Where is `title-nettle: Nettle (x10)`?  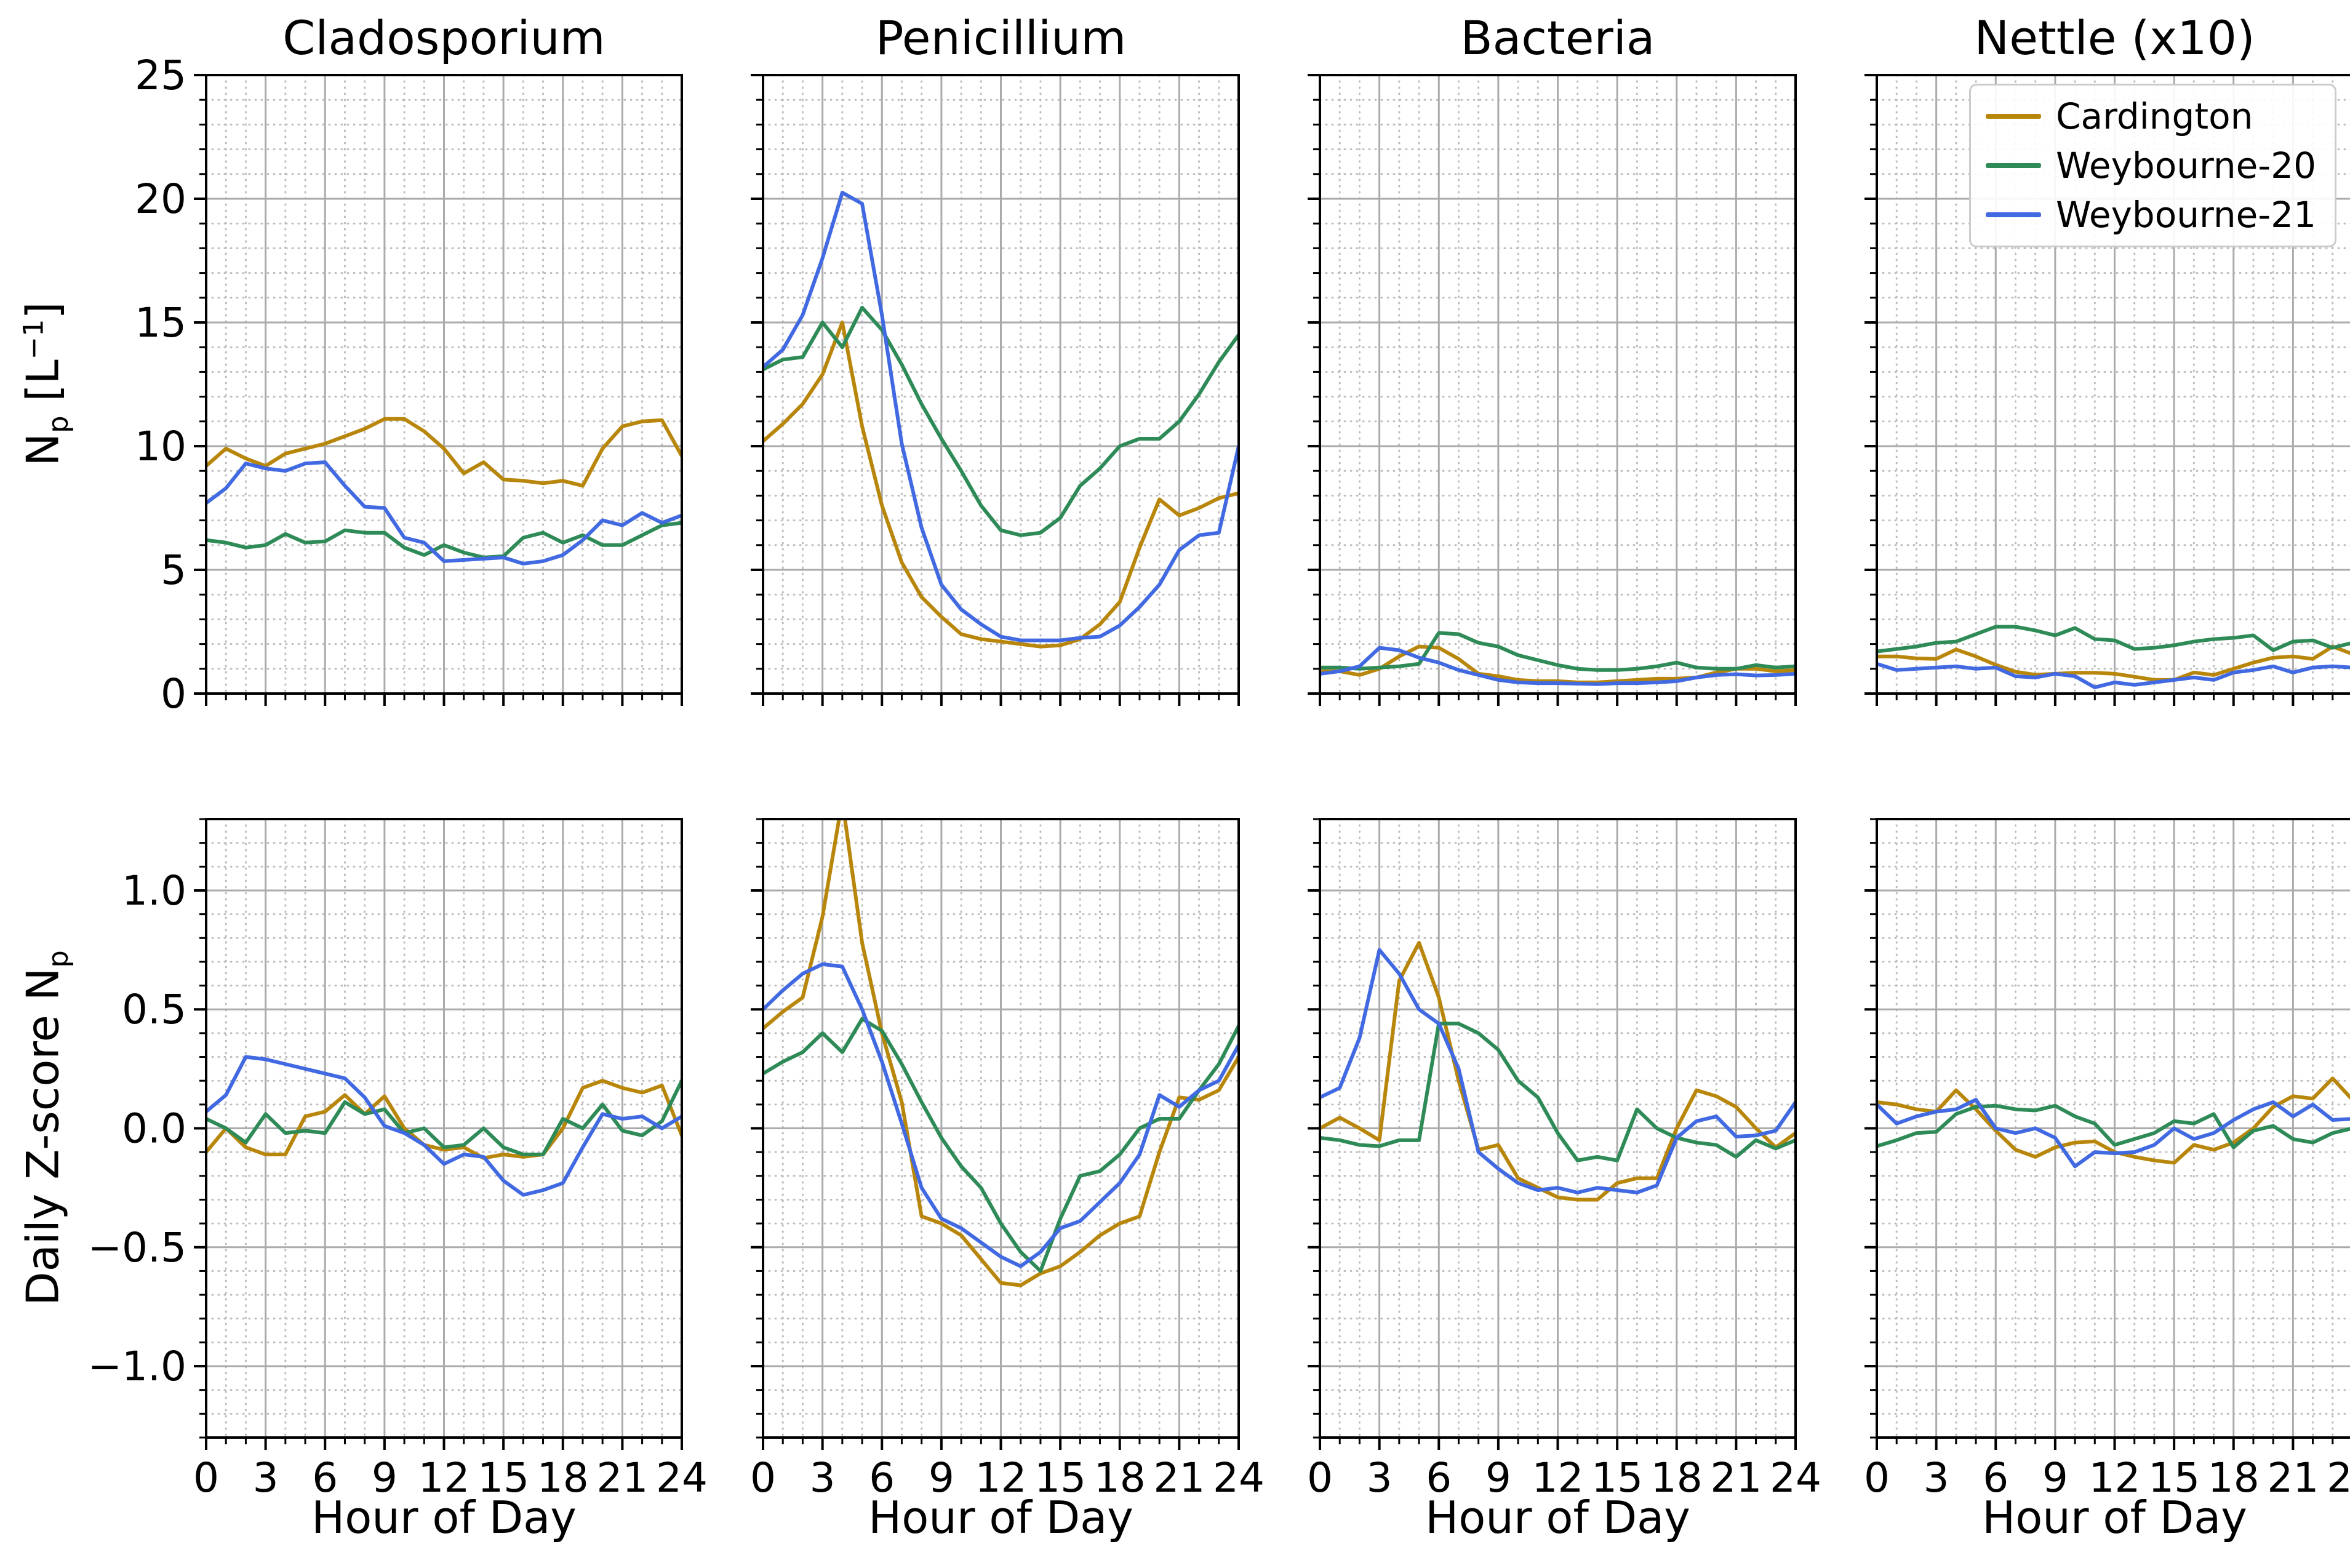
title-nettle: Nettle (x10) is located at coordinates (2114, 37).